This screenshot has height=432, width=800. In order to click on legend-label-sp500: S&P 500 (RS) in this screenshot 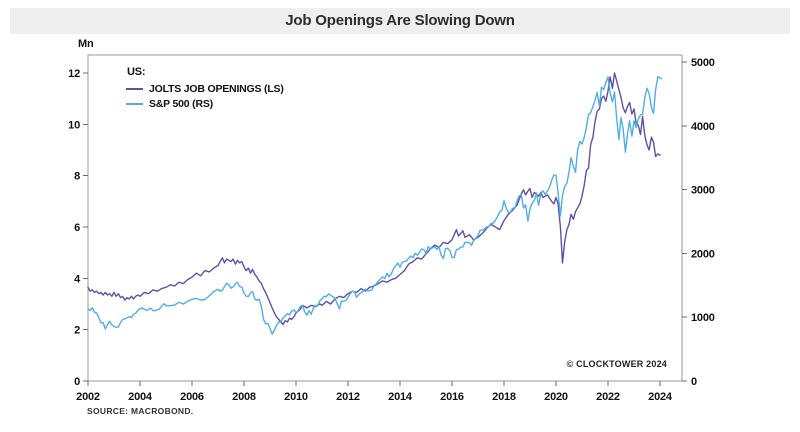, I will do `click(181, 103)`.